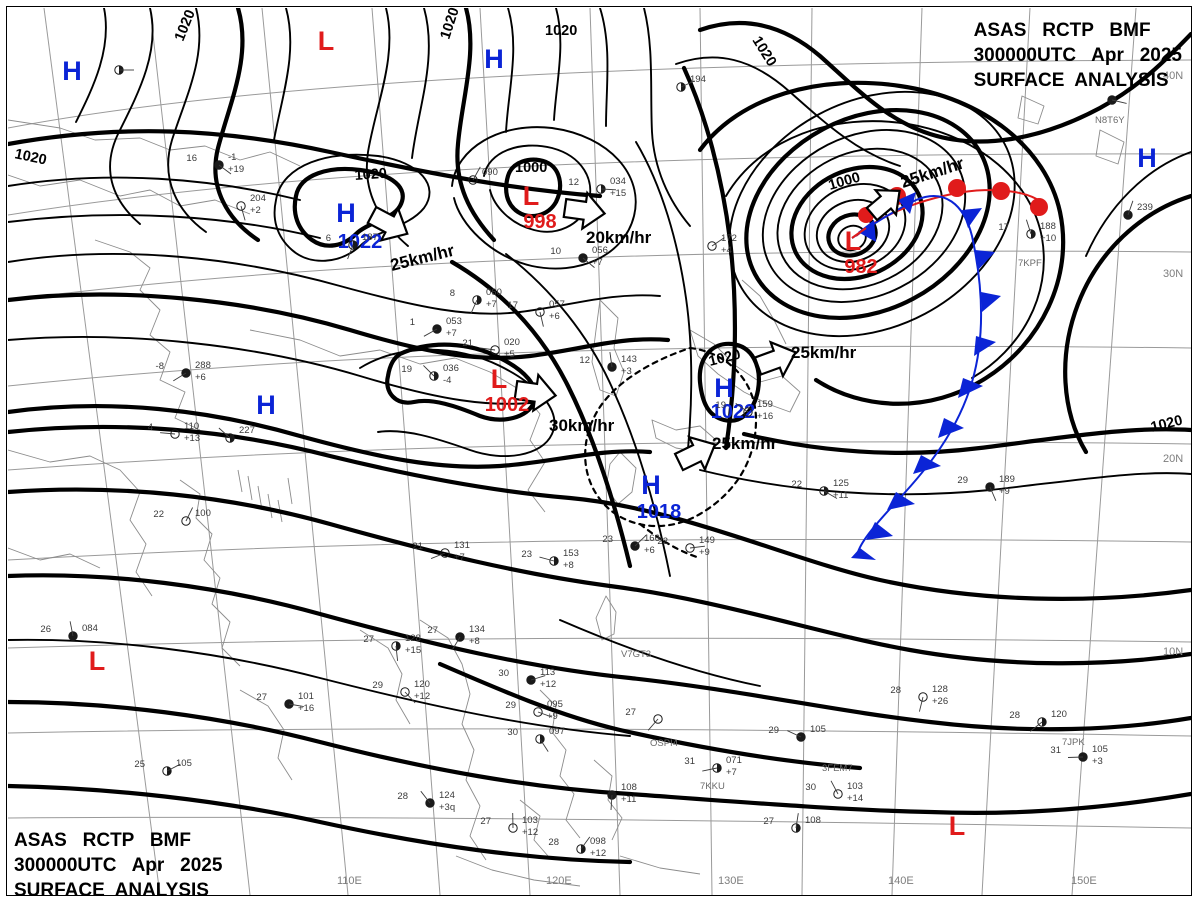  Describe the element at coordinates (236, 434) in the screenshot. I see `station-plot: 227` at that location.